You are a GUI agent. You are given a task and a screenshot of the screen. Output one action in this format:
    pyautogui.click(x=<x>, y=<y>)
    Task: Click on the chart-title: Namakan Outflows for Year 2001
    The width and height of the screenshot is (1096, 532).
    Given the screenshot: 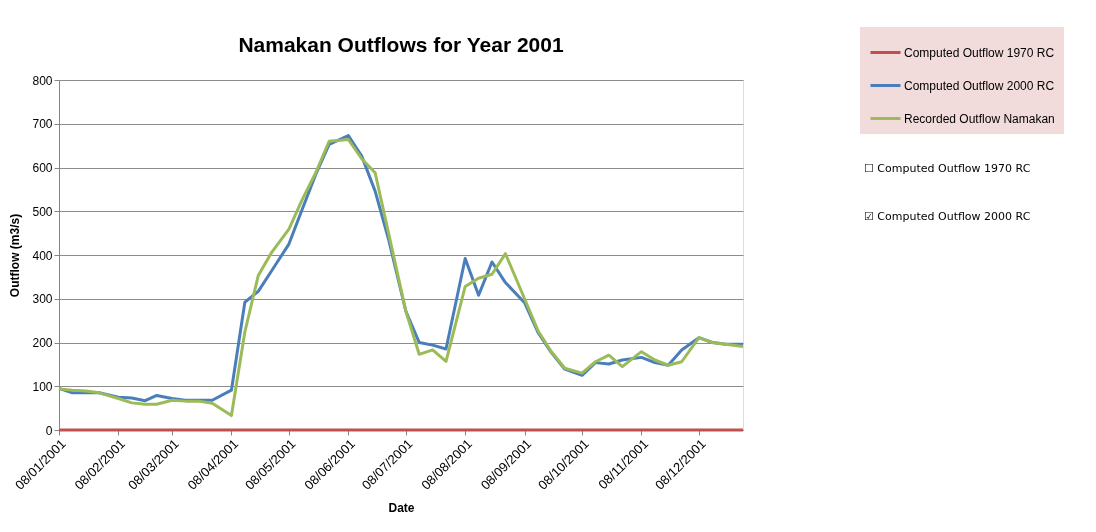 What is the action you would take?
    pyautogui.click(x=401, y=44)
    